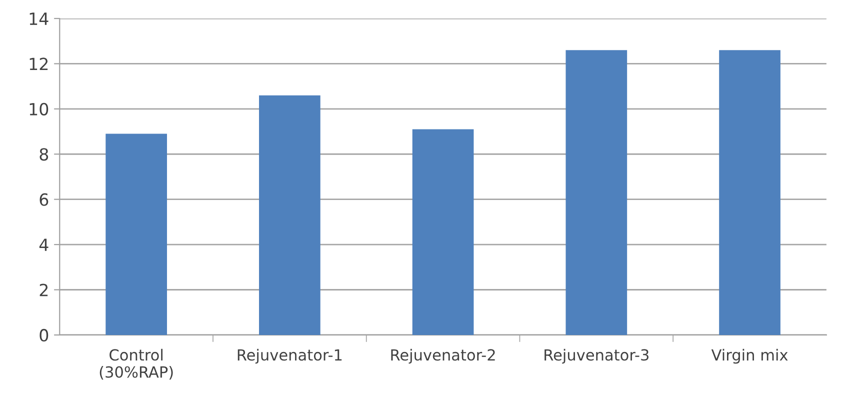 The width and height of the screenshot is (852, 411). I want to click on y-tick-label: 10, so click(39, 109).